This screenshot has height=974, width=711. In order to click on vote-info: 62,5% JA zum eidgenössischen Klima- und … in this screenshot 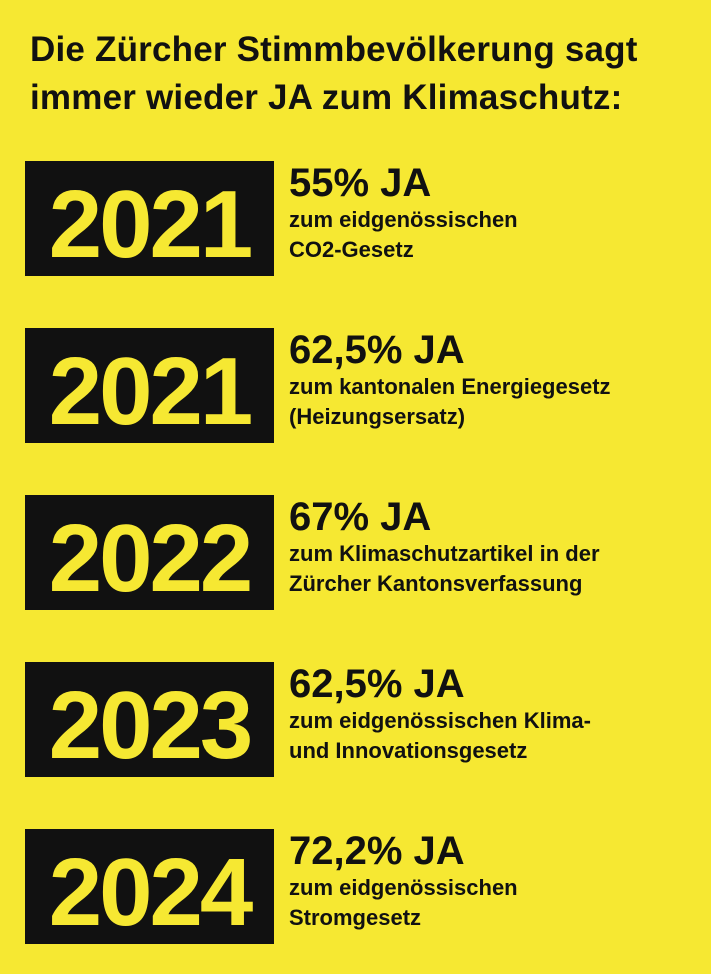, I will do `click(499, 714)`.